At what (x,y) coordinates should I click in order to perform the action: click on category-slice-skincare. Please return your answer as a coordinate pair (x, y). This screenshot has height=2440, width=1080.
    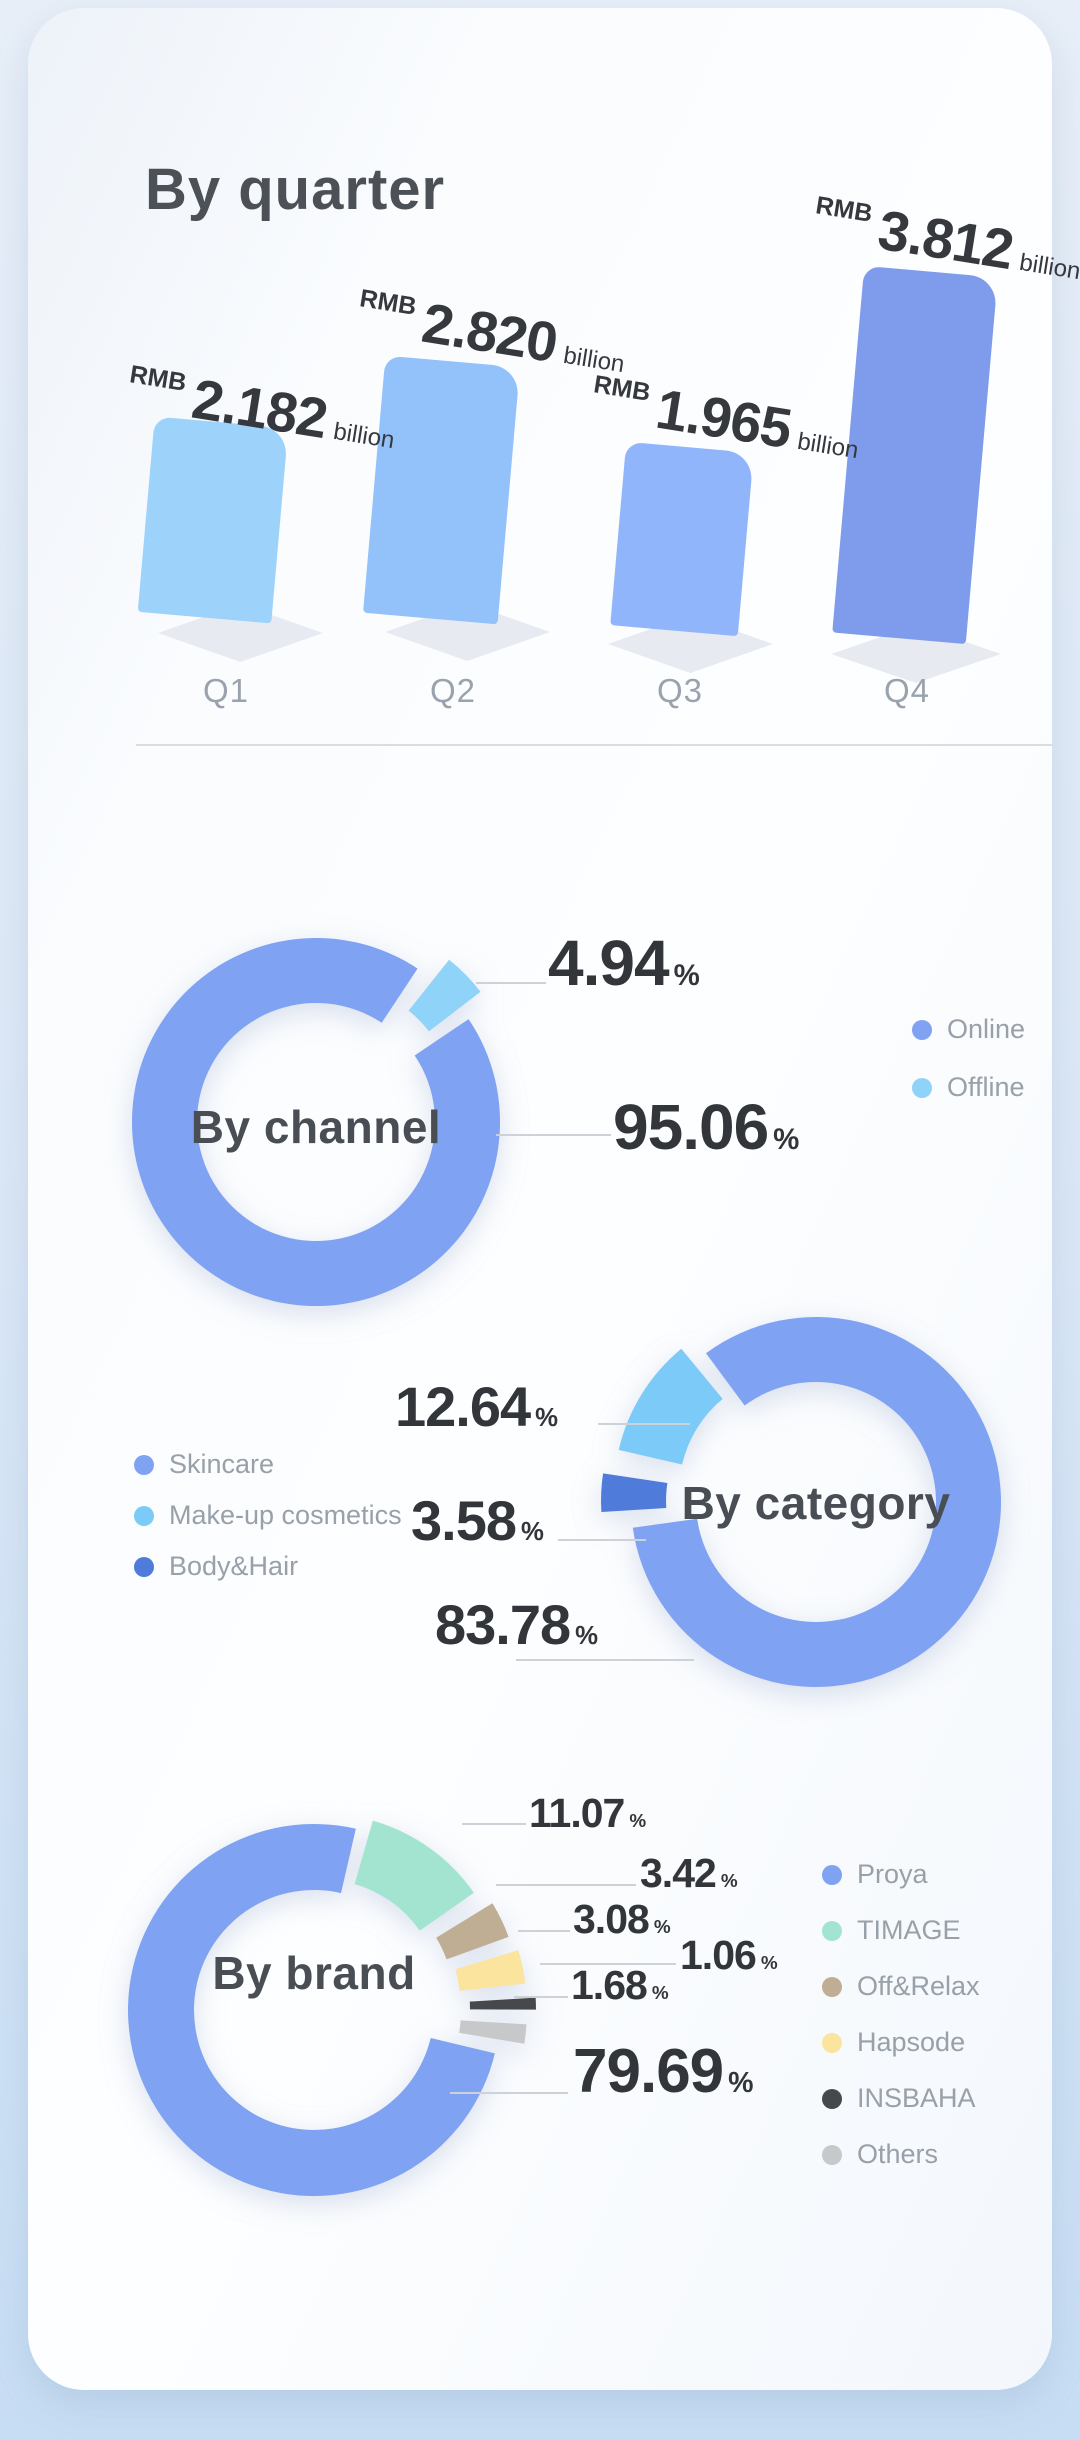
    Looking at the image, I should click on (817, 1502).